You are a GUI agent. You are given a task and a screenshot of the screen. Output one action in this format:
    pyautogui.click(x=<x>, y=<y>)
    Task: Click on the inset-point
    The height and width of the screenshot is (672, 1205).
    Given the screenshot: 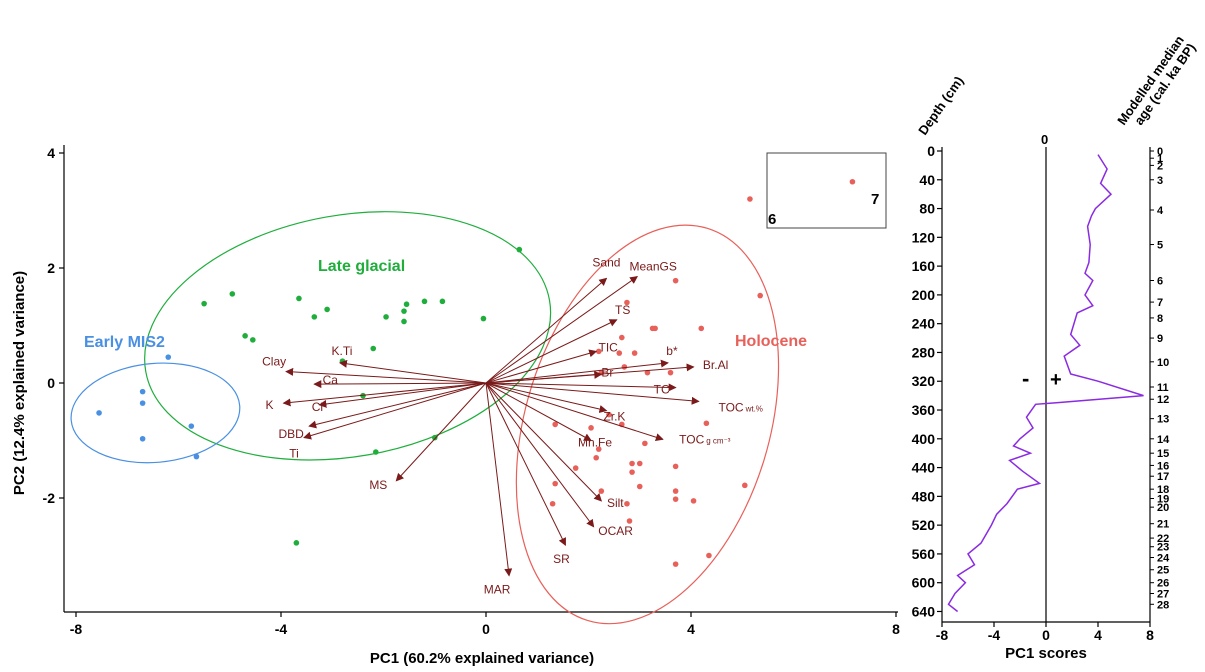 What is the action you would take?
    pyautogui.click(x=852, y=181)
    